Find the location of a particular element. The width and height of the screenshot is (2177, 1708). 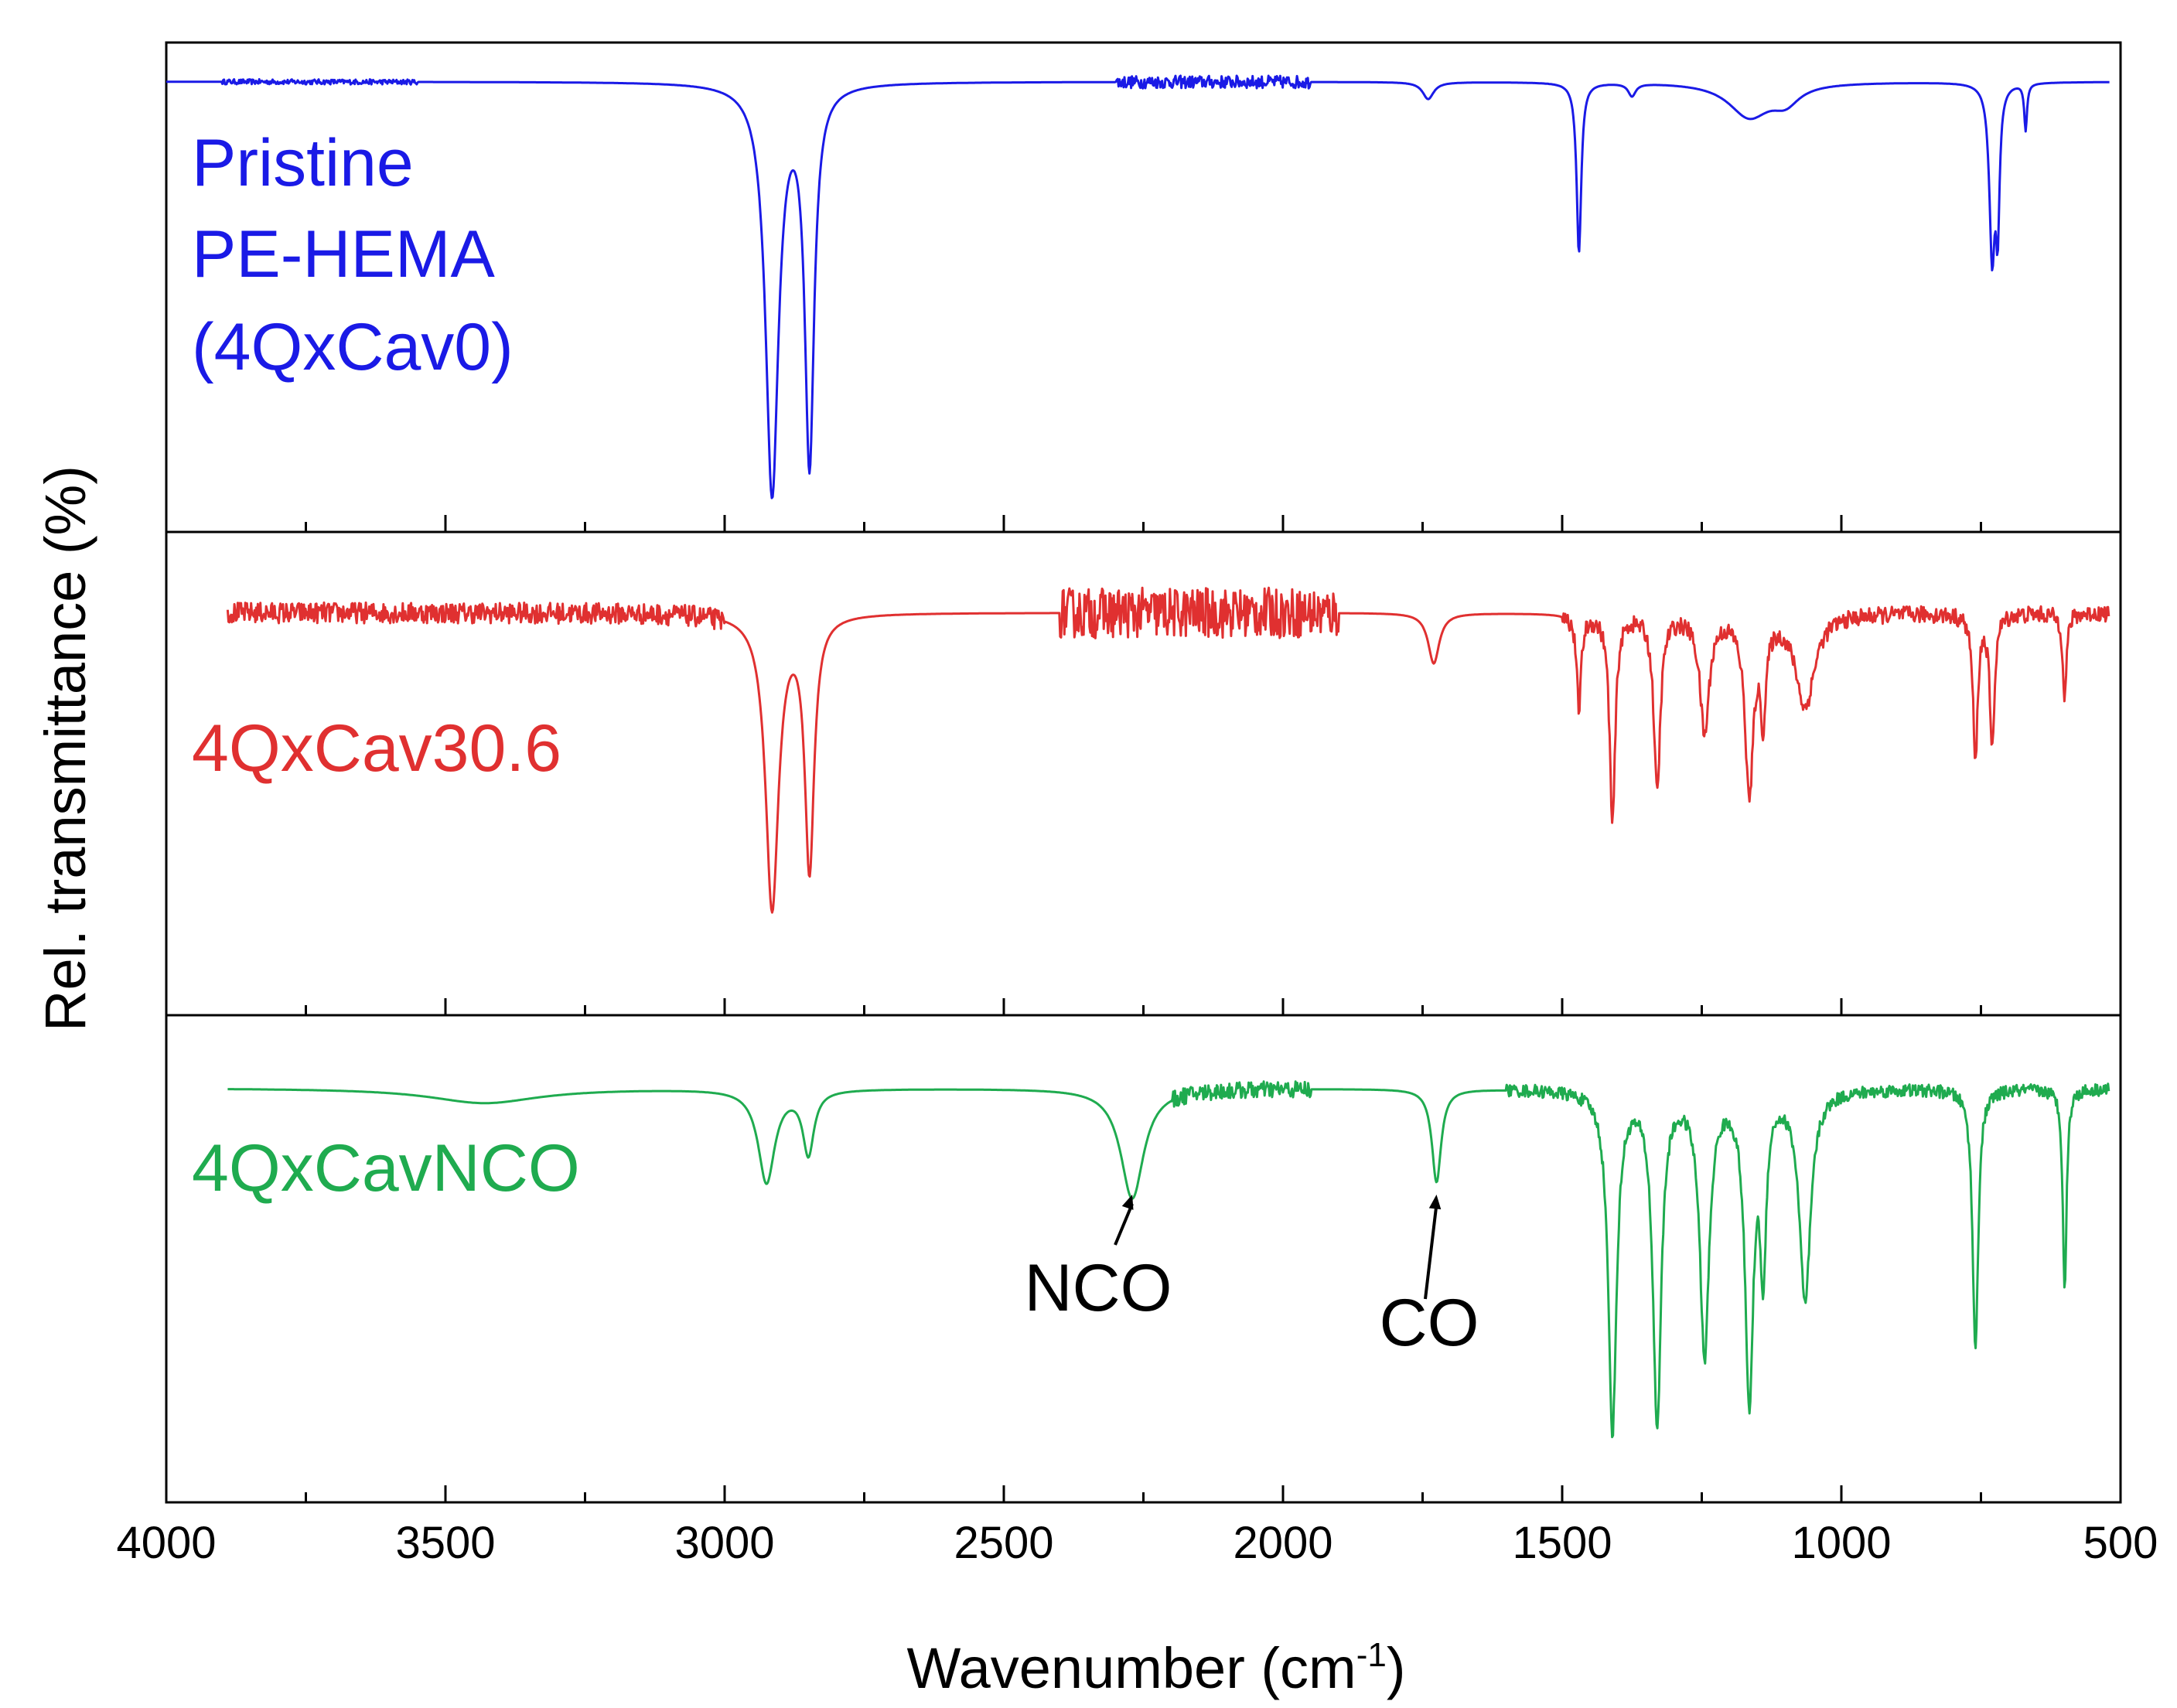

annotation-arrow-nco is located at coordinates (1124, 1224).